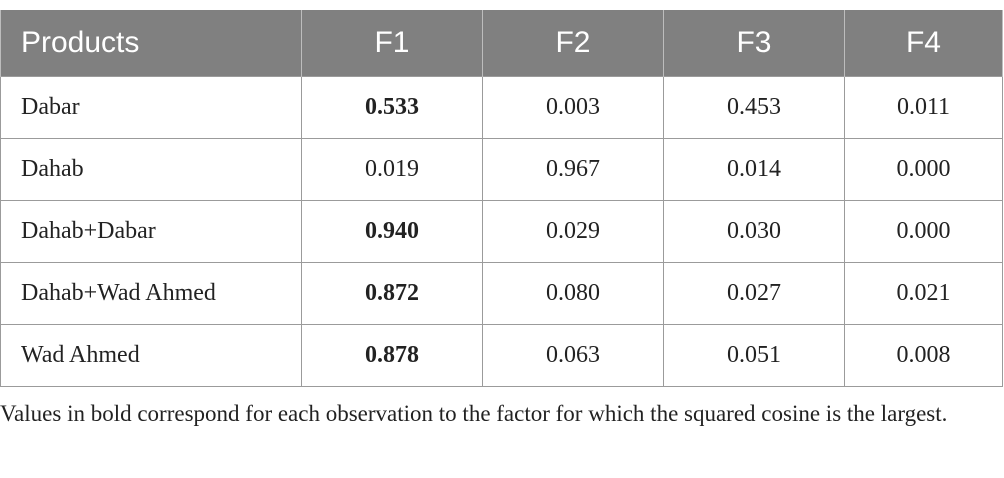 The image size is (1004, 478). What do you see at coordinates (392, 231) in the screenshot?
I see `cell-f1: 0.940` at bounding box center [392, 231].